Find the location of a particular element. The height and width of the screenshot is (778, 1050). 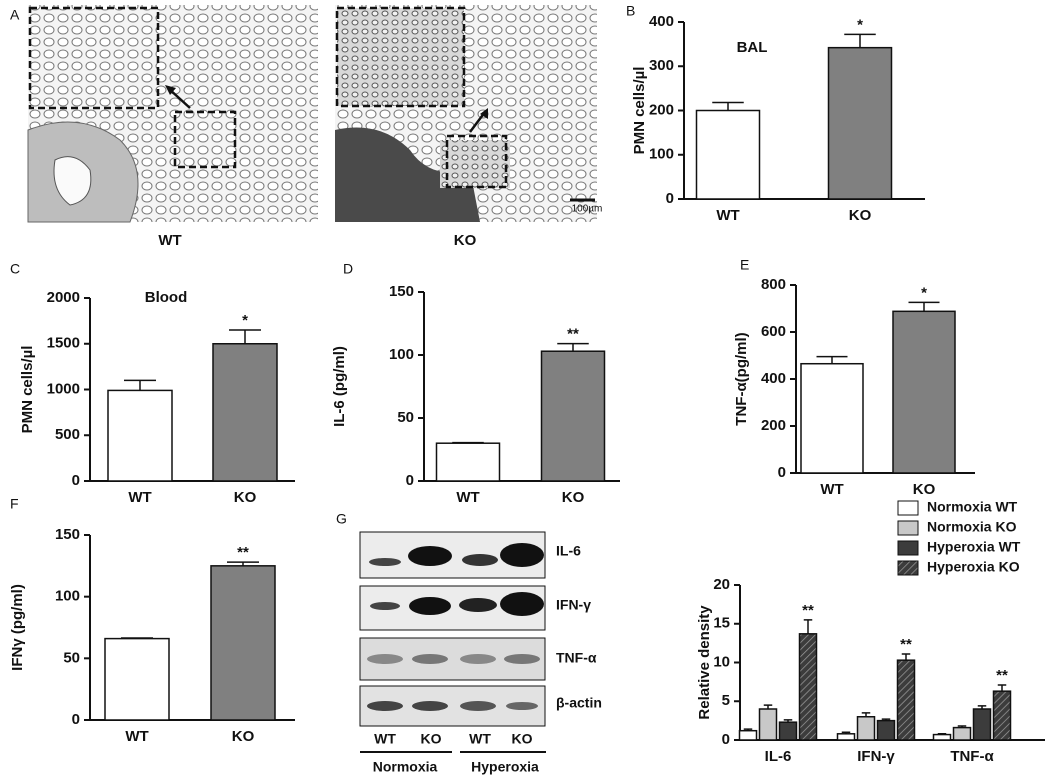

y-tick-label: 300 is located at coordinates (661, 65).